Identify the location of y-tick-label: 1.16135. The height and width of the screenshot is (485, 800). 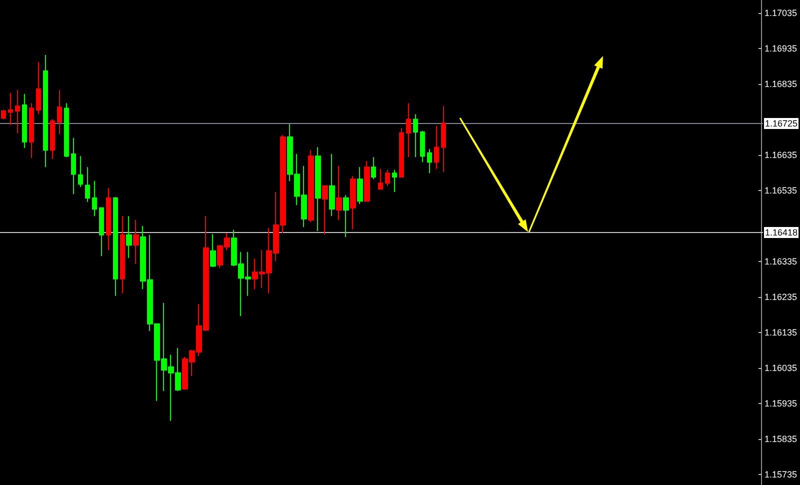
(781, 332).